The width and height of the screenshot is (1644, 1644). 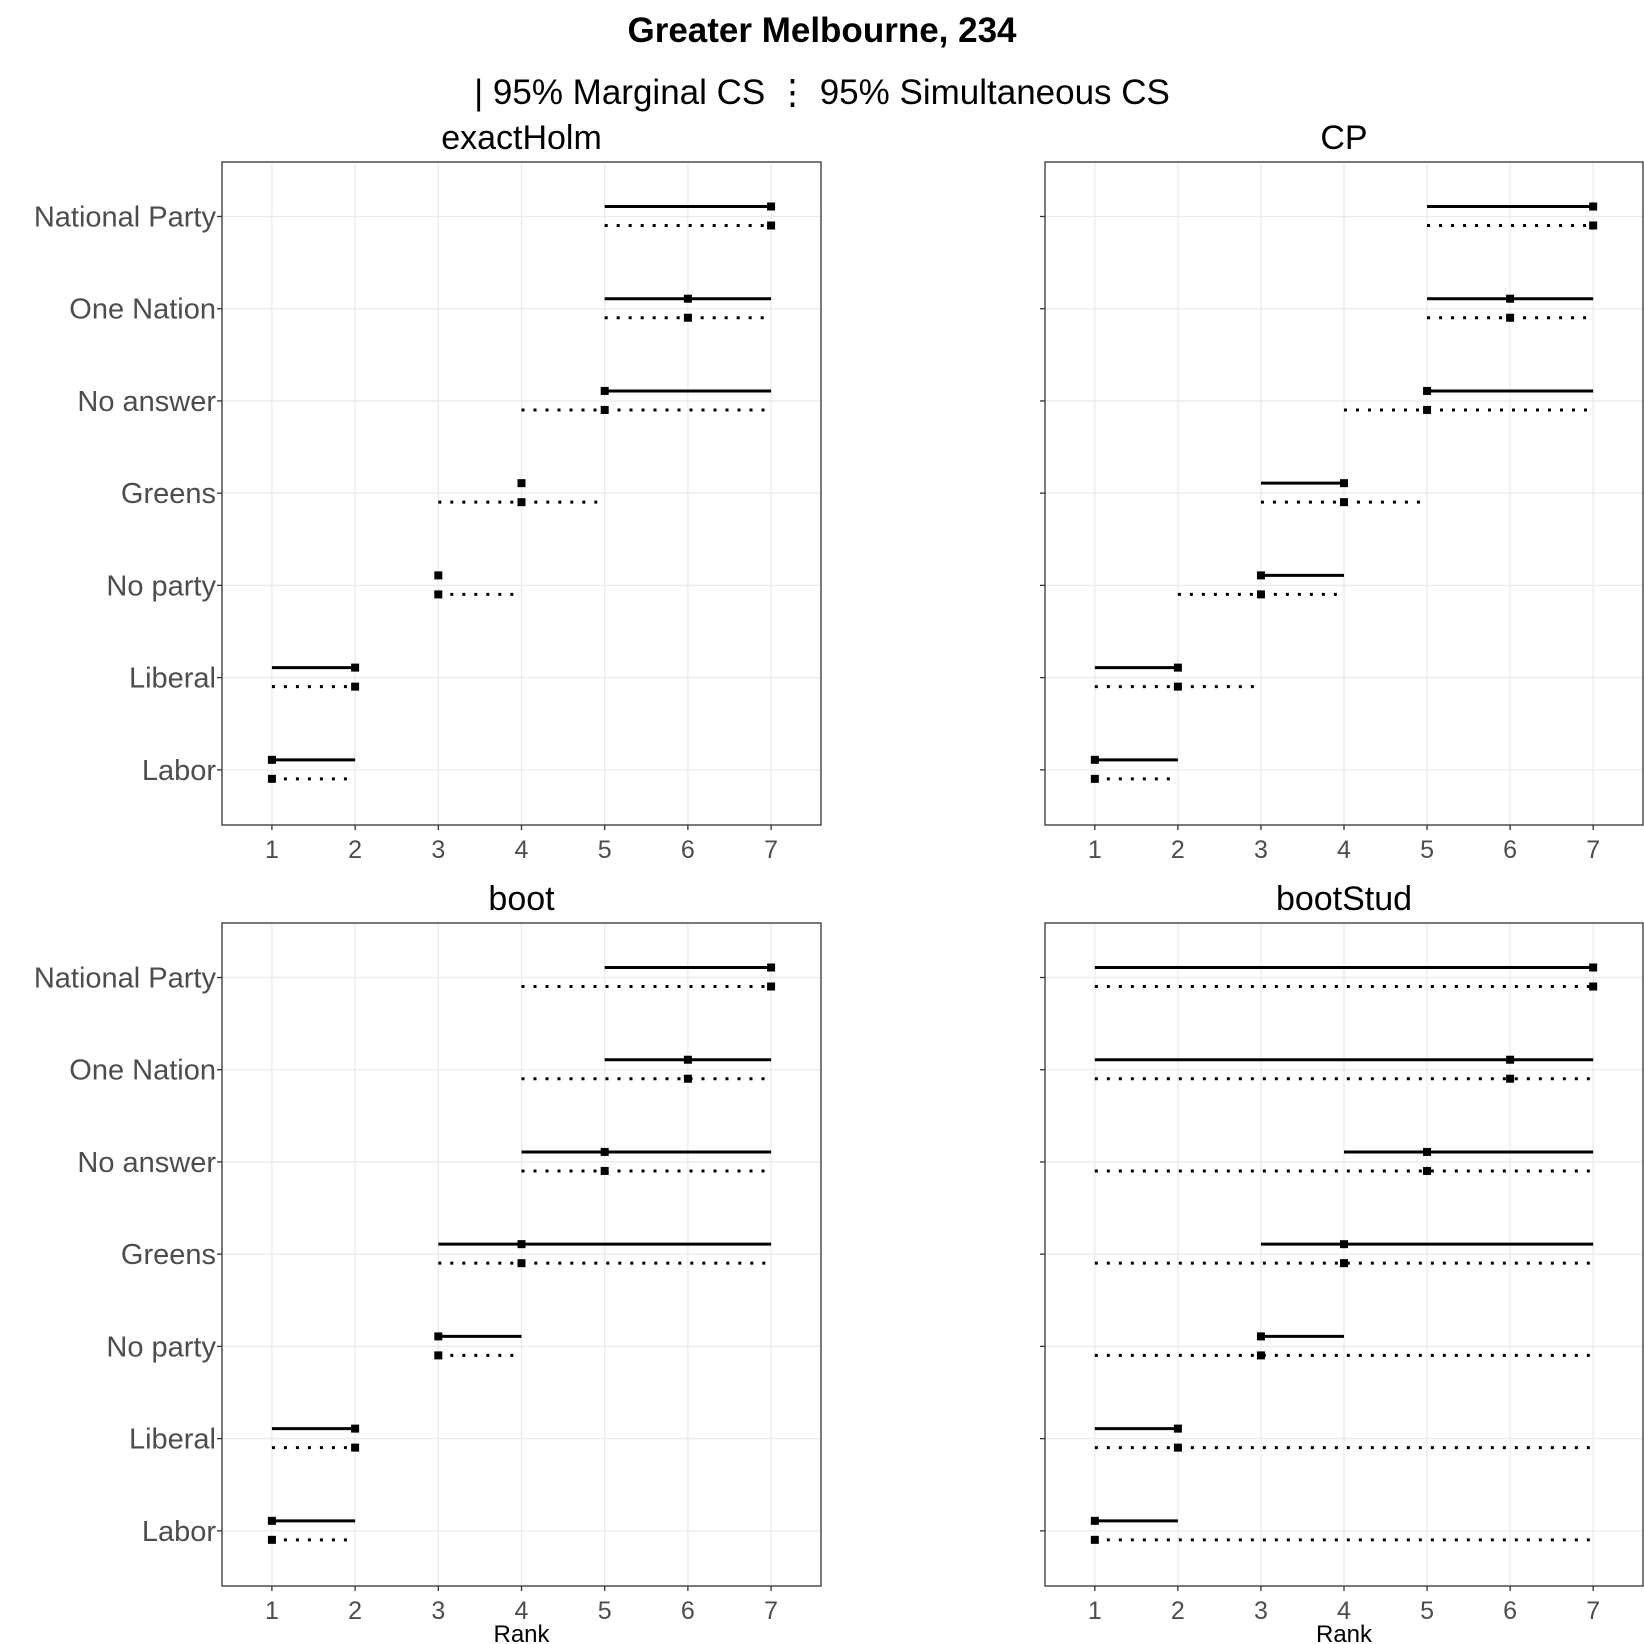 I want to click on y-tick-label: Greens, so click(x=168, y=1255).